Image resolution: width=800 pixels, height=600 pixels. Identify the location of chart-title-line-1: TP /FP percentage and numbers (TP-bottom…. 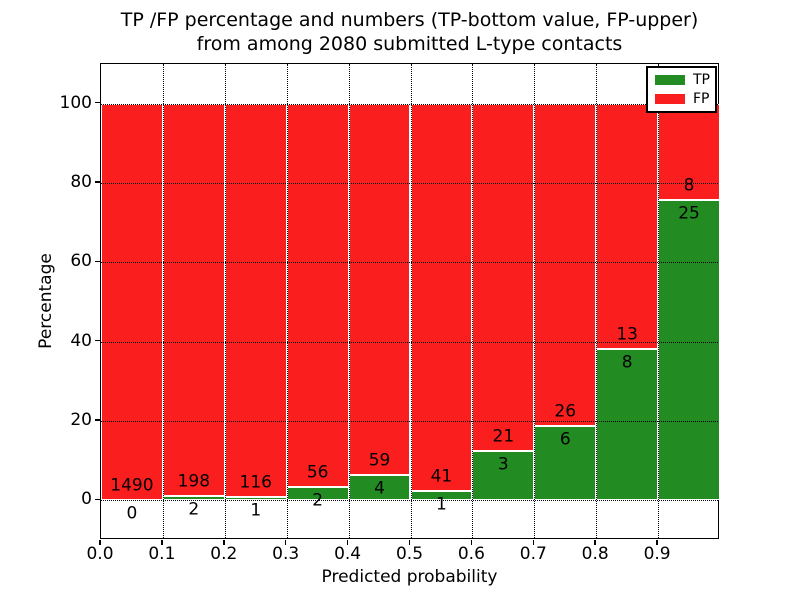
(409, 20).